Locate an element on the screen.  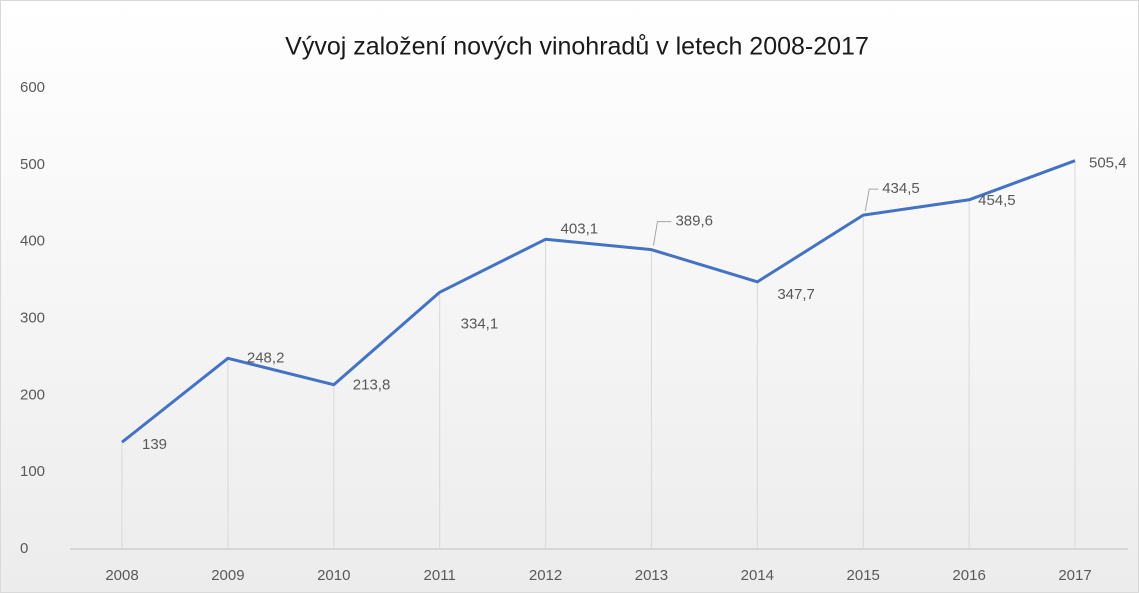
data-label: 434,5 is located at coordinates (901, 188).